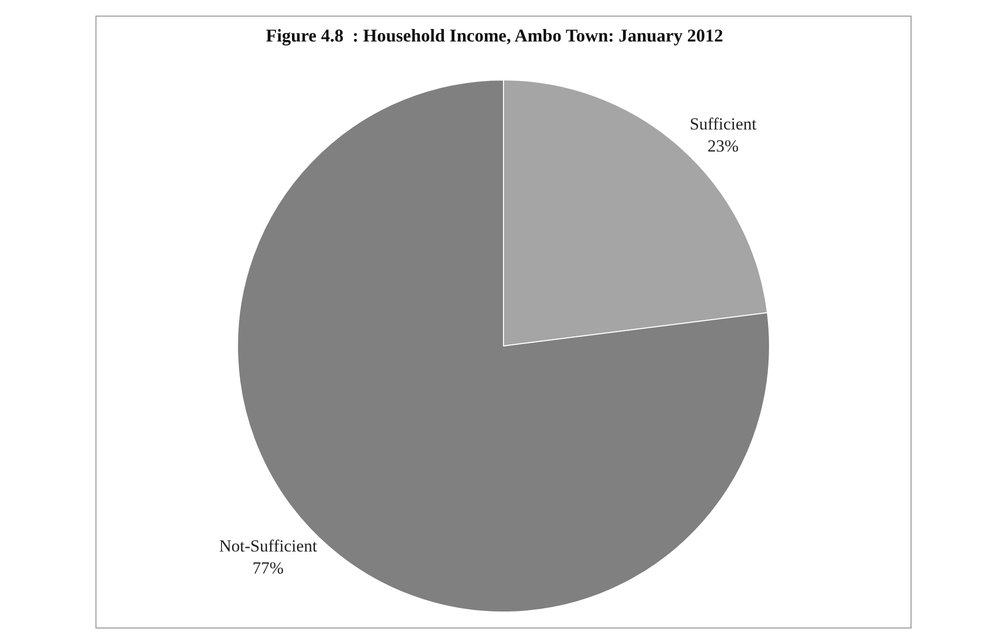 This screenshot has height=642, width=989. I want to click on slice-label: Not-Sufficient, so click(268, 546).